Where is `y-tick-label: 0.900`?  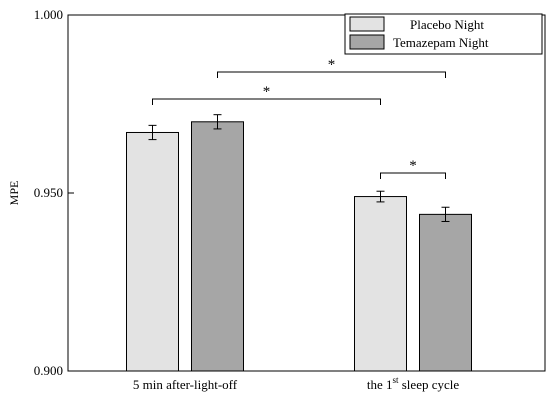 y-tick-label: 0.900 is located at coordinates (48, 370).